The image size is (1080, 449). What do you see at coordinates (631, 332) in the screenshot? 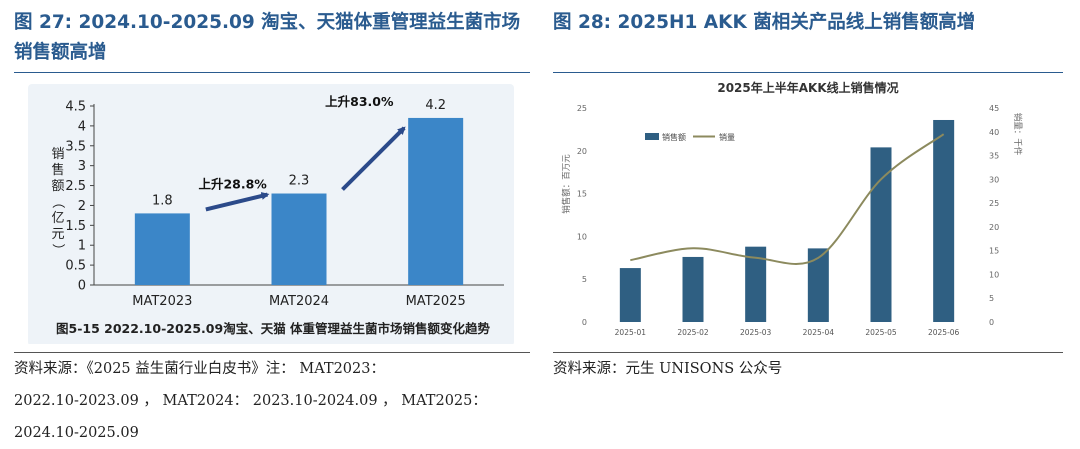
I see `right-x-tick-label: 2025-01` at bounding box center [631, 332].